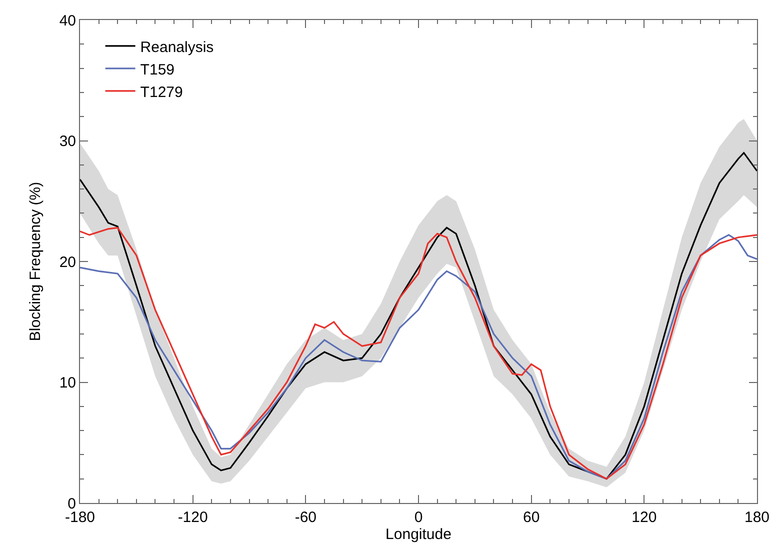  Describe the element at coordinates (67, 141) in the screenshot. I see `y-tick-label: 30` at that location.